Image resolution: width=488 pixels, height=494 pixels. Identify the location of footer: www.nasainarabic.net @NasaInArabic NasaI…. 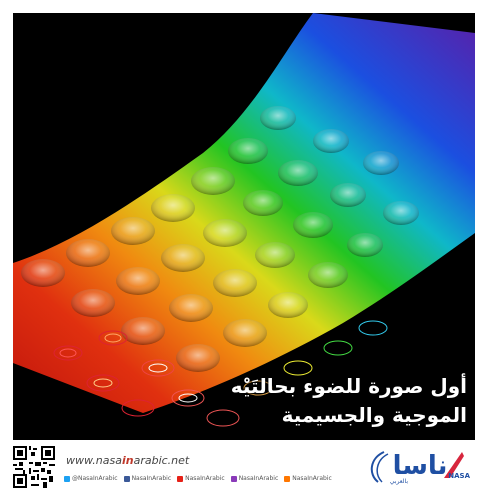
(244, 466).